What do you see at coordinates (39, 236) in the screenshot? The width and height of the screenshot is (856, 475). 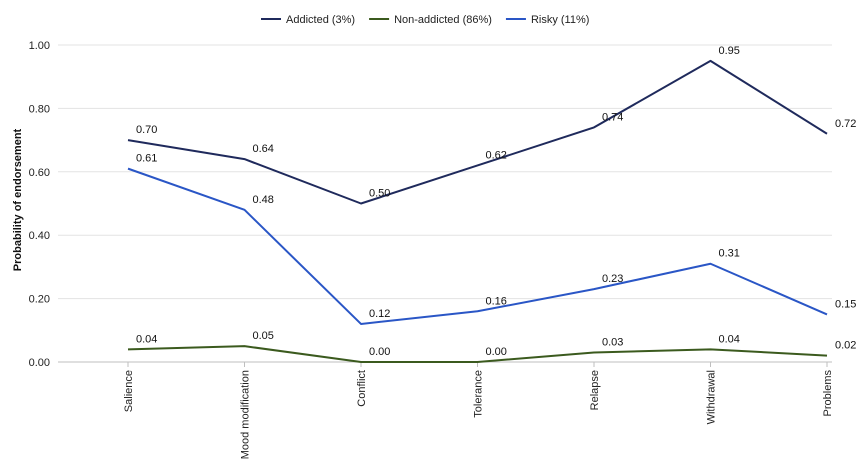 I see `y-tick-label: 0.40` at bounding box center [39, 236].